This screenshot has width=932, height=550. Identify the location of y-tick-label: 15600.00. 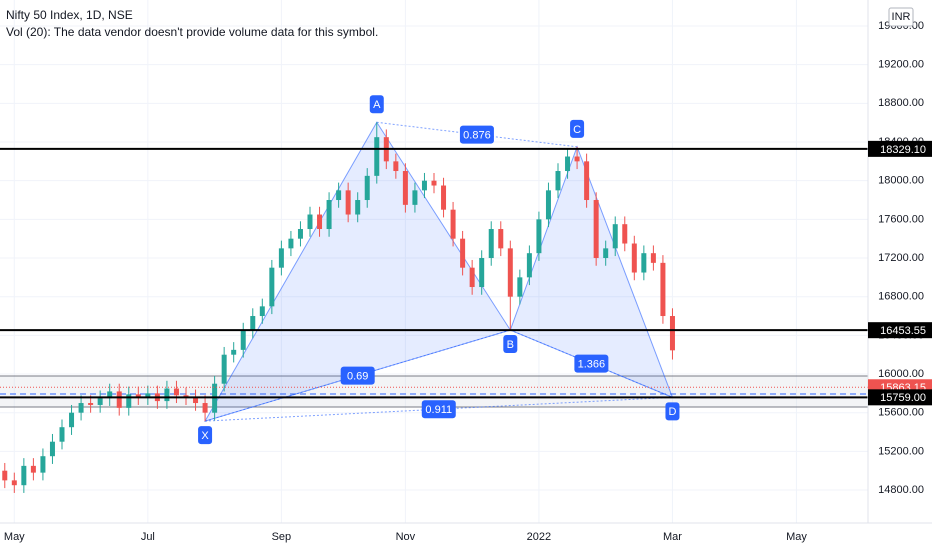
(901, 413).